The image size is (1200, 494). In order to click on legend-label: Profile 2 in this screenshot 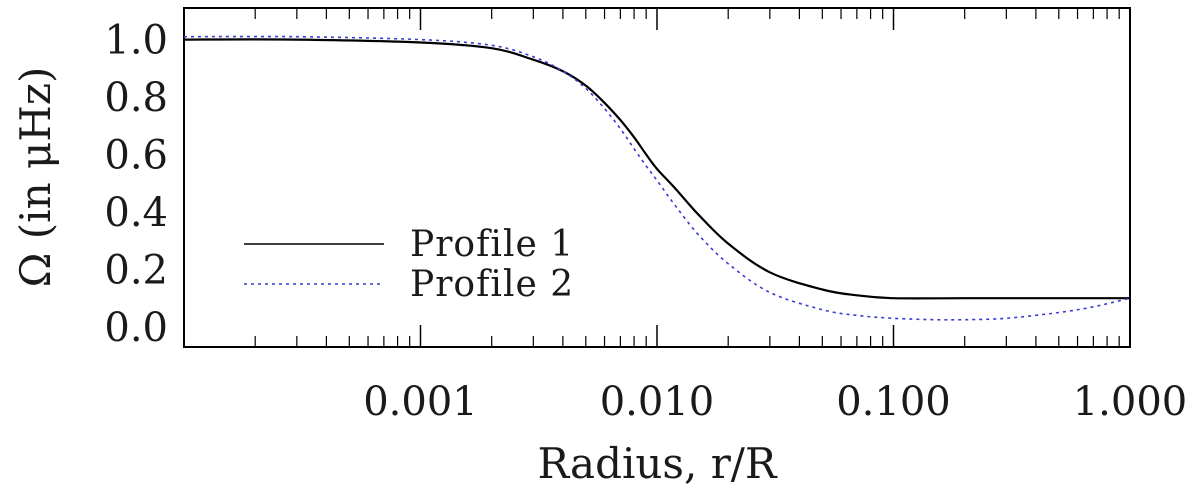, I will do `click(492, 284)`.